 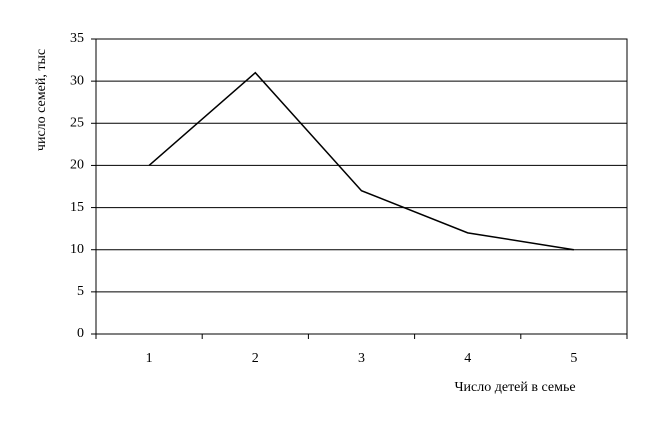 I want to click on x-tick-label: 3, so click(x=361, y=358).